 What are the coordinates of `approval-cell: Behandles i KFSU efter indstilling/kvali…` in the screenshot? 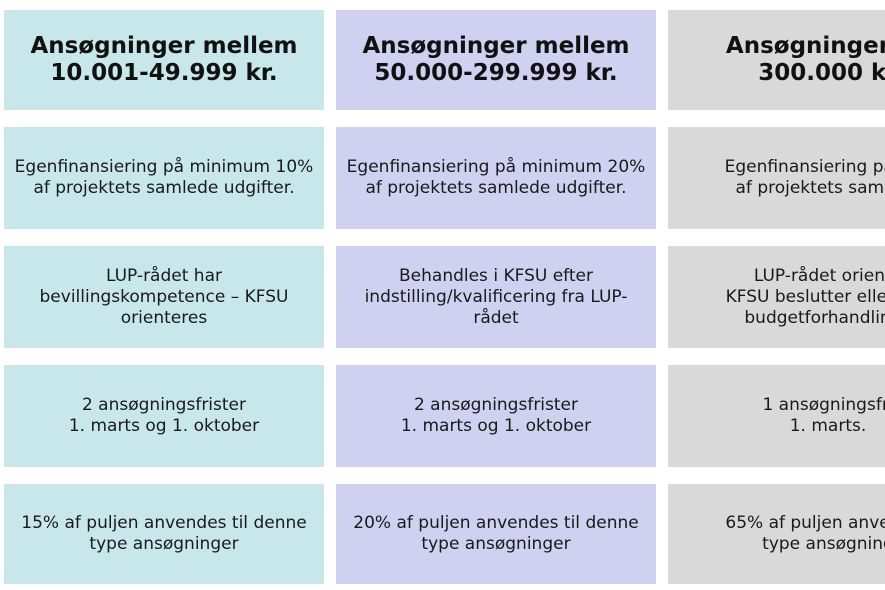 It's located at (496, 297).